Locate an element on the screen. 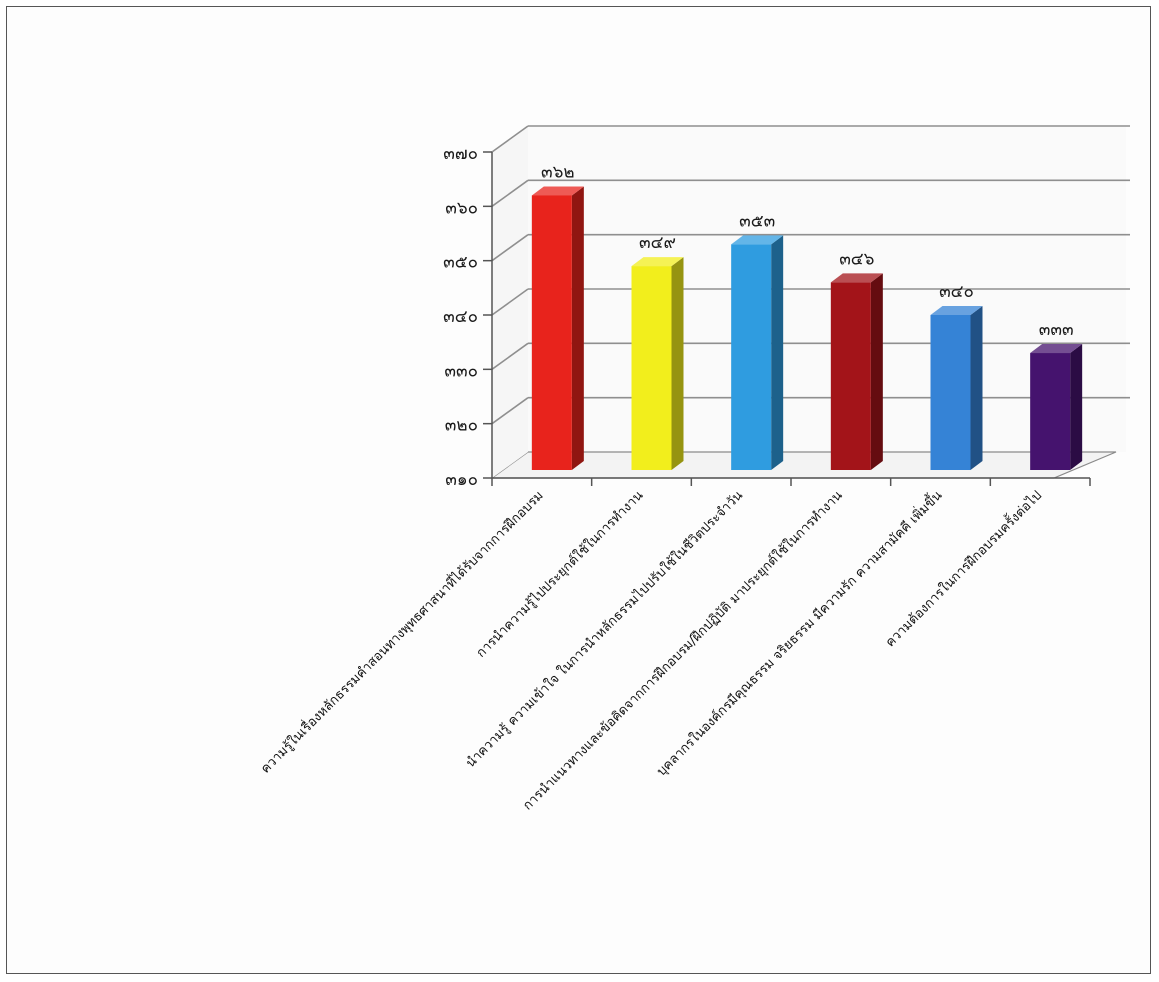  data-label: ๓๖๒ is located at coordinates (558, 172).